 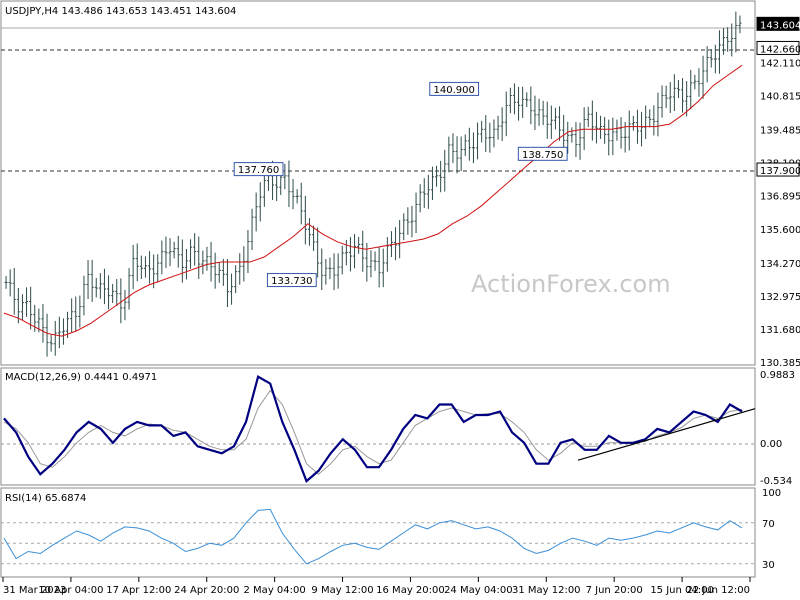 What do you see at coordinates (780, 330) in the screenshot?
I see `price-axis-tick: 131.680` at bounding box center [780, 330].